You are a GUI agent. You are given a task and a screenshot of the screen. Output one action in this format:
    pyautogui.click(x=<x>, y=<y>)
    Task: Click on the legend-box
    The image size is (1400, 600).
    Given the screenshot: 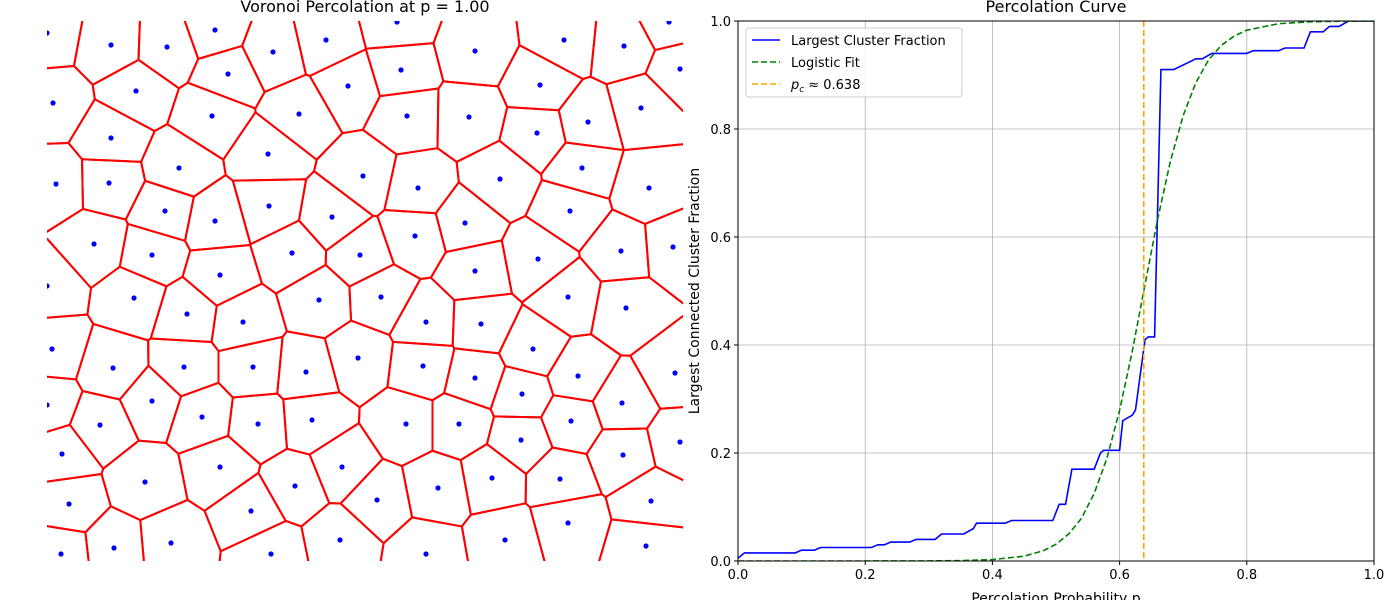 What is the action you would take?
    pyautogui.click(x=854, y=62)
    